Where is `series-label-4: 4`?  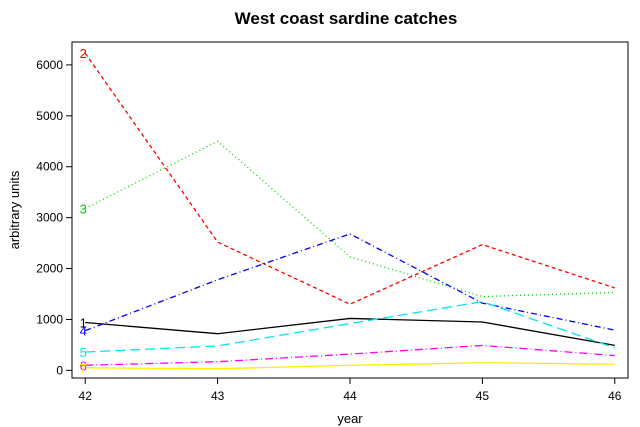
series-label-4: 4 is located at coordinates (83, 331).